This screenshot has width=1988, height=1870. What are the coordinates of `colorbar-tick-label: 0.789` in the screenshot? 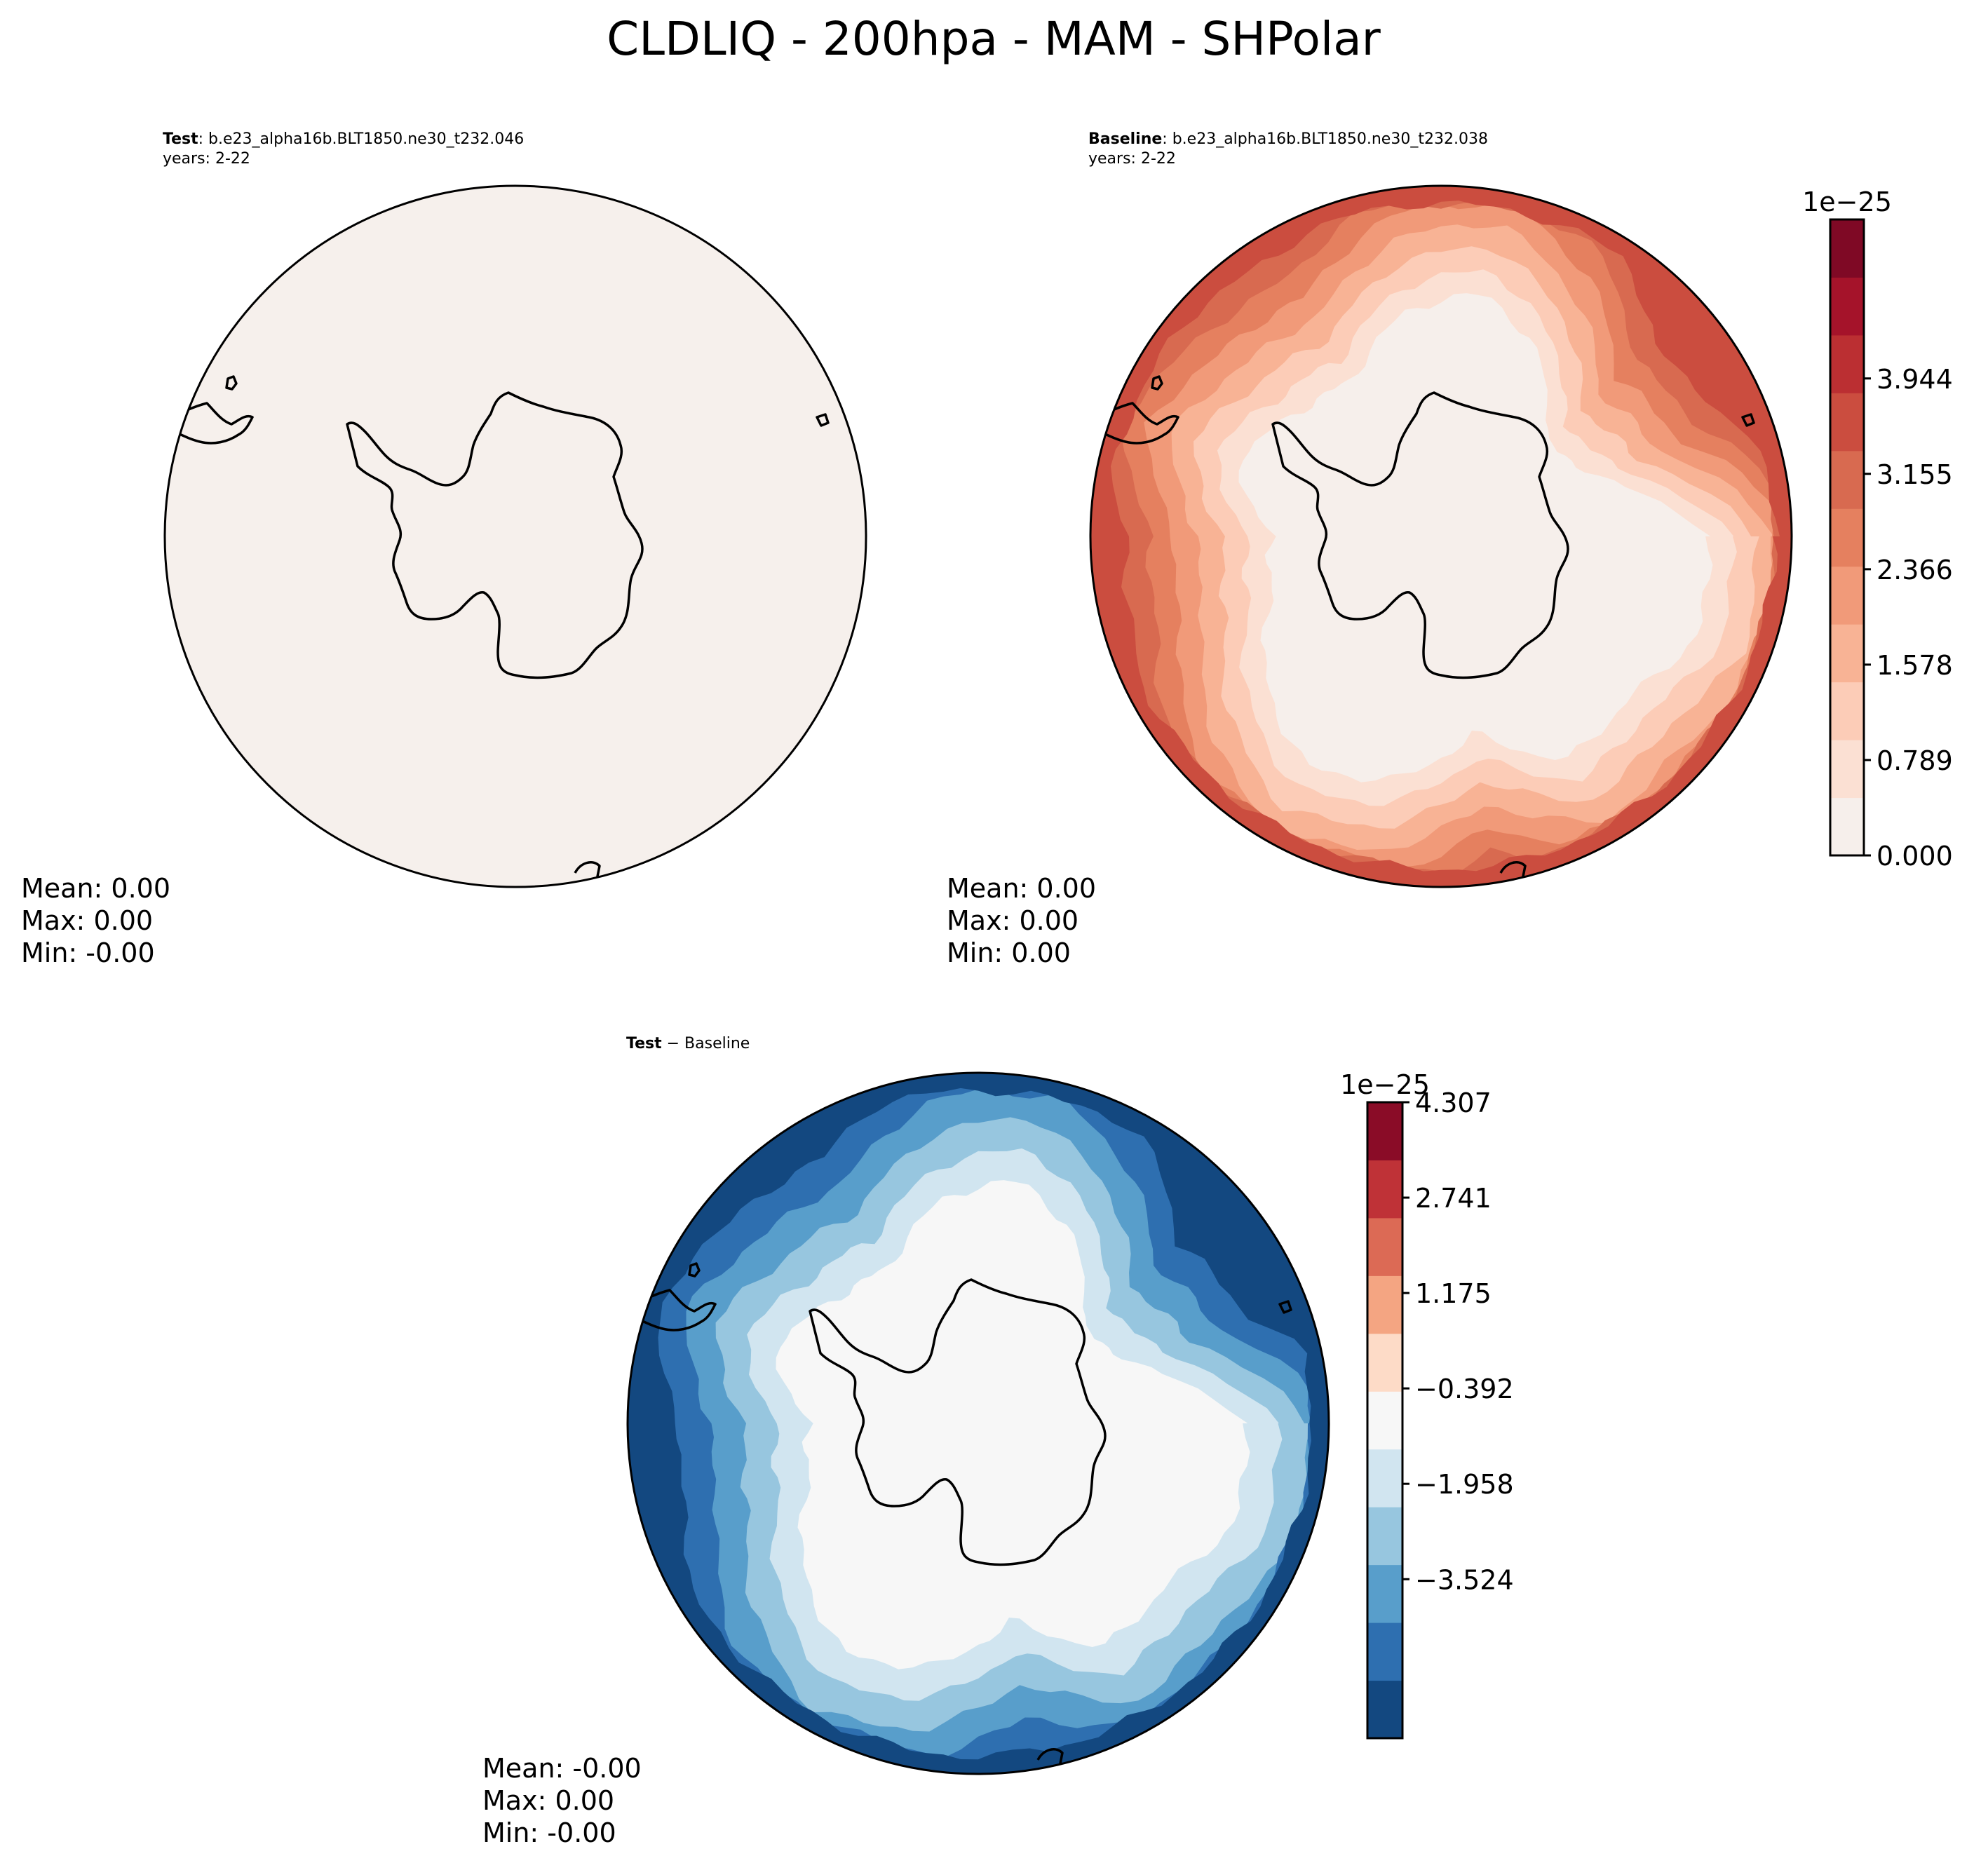 It's located at (1915, 761).